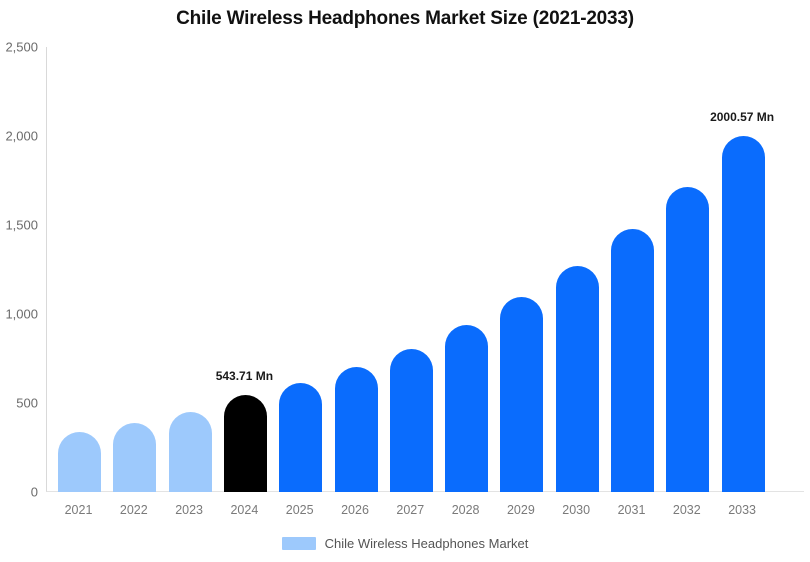  What do you see at coordinates (426, 543) in the screenshot?
I see `legend-label: Chile Wireless Headphones Market` at bounding box center [426, 543].